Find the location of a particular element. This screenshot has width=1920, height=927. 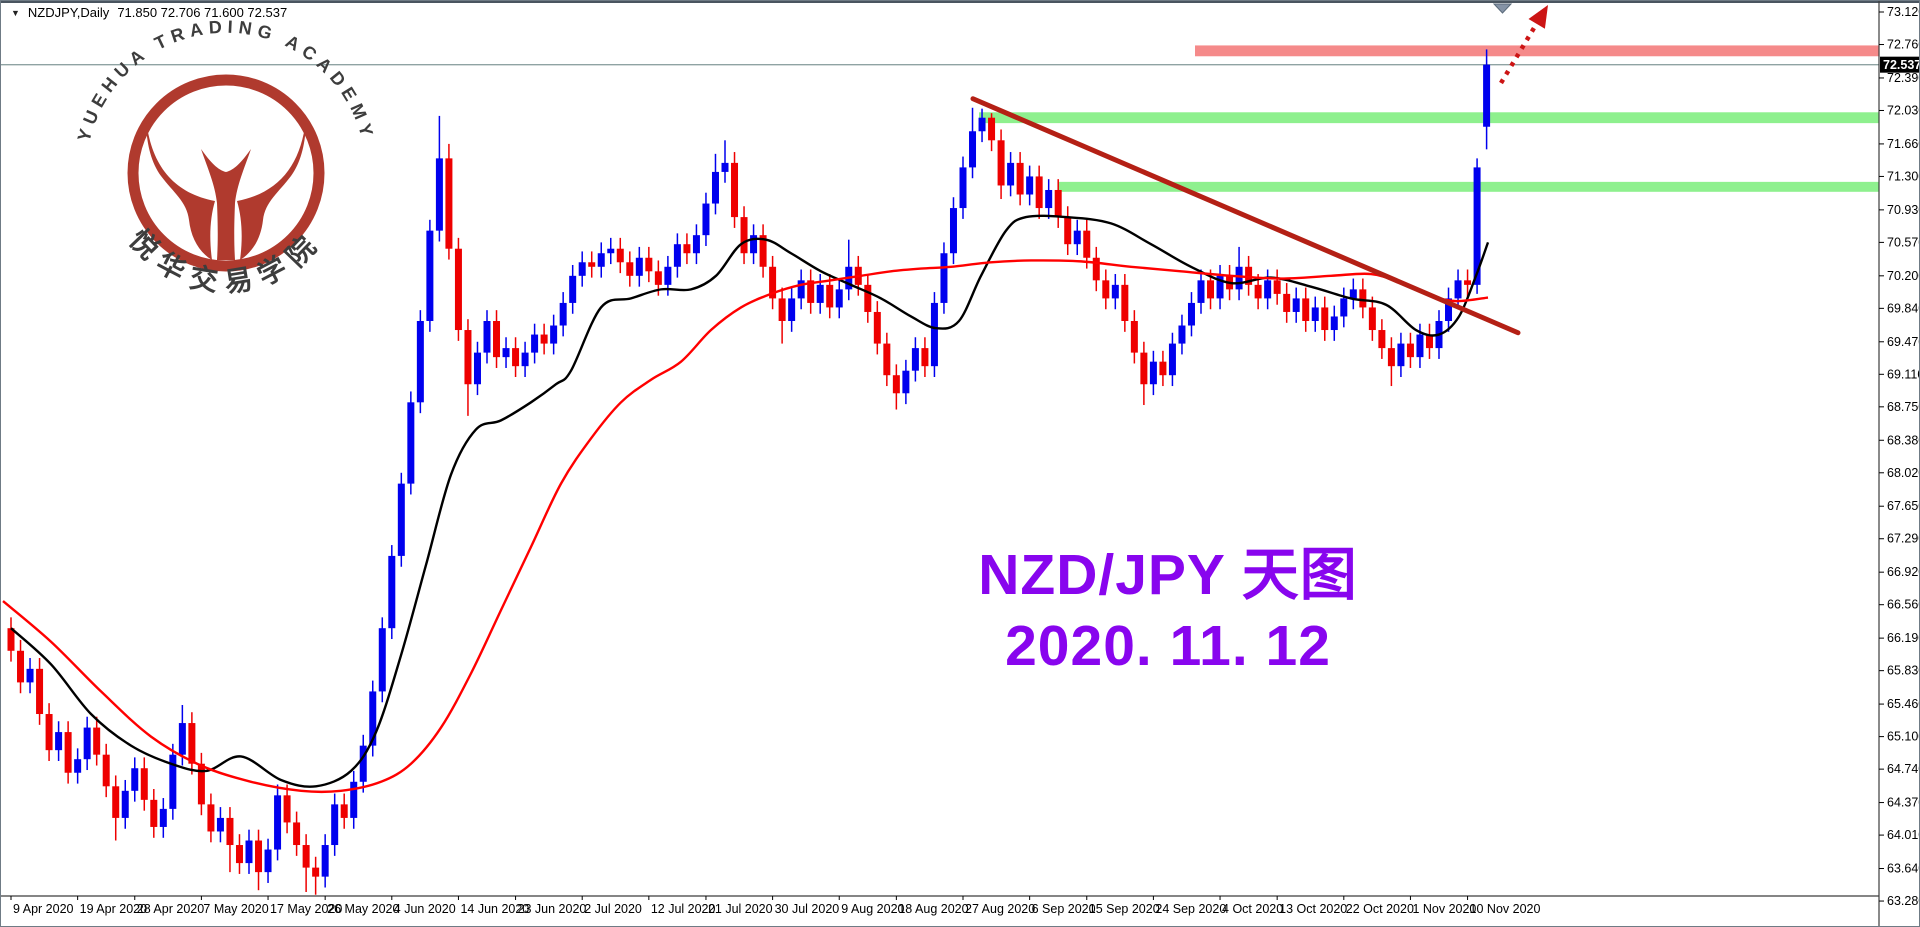

price-tick-label: 64.370 is located at coordinates (1903, 803).